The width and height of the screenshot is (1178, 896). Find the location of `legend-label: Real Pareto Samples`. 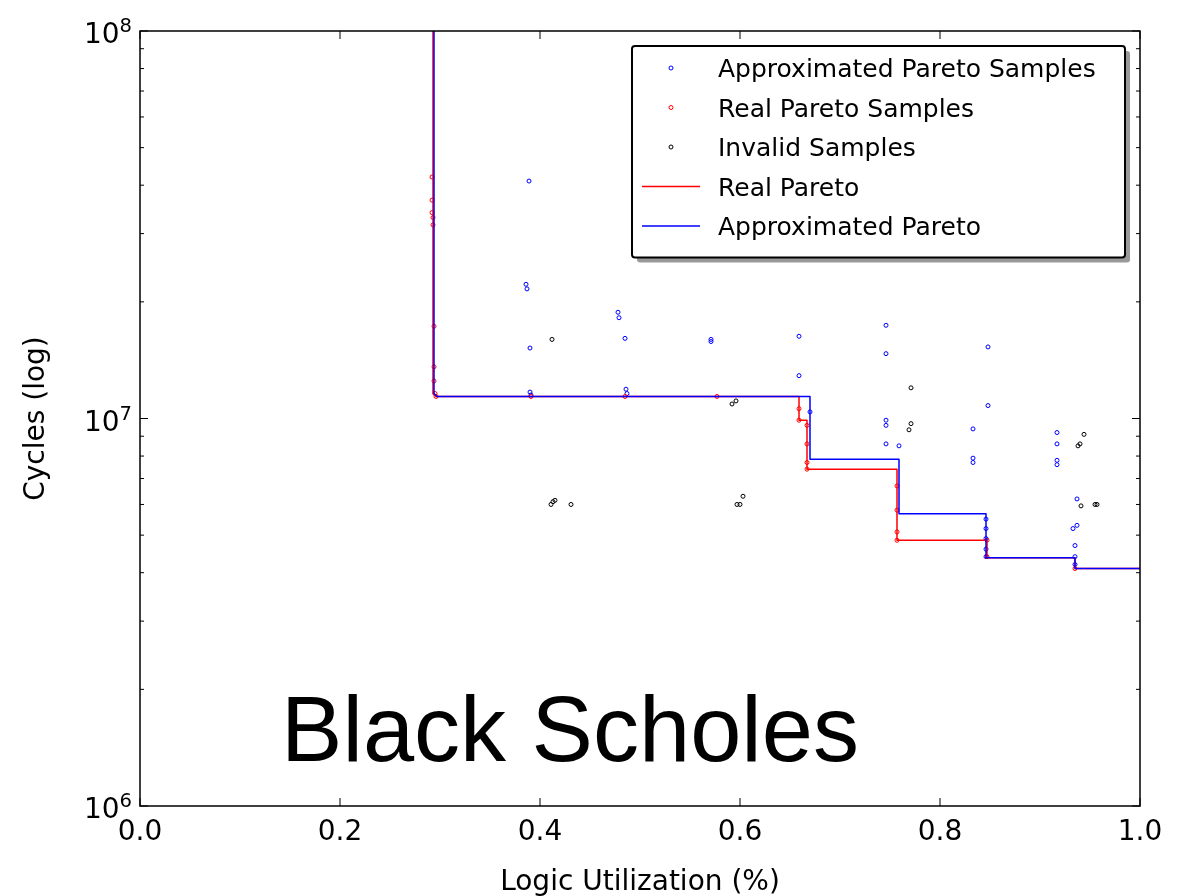

legend-label: Real Pareto Samples is located at coordinates (846, 108).